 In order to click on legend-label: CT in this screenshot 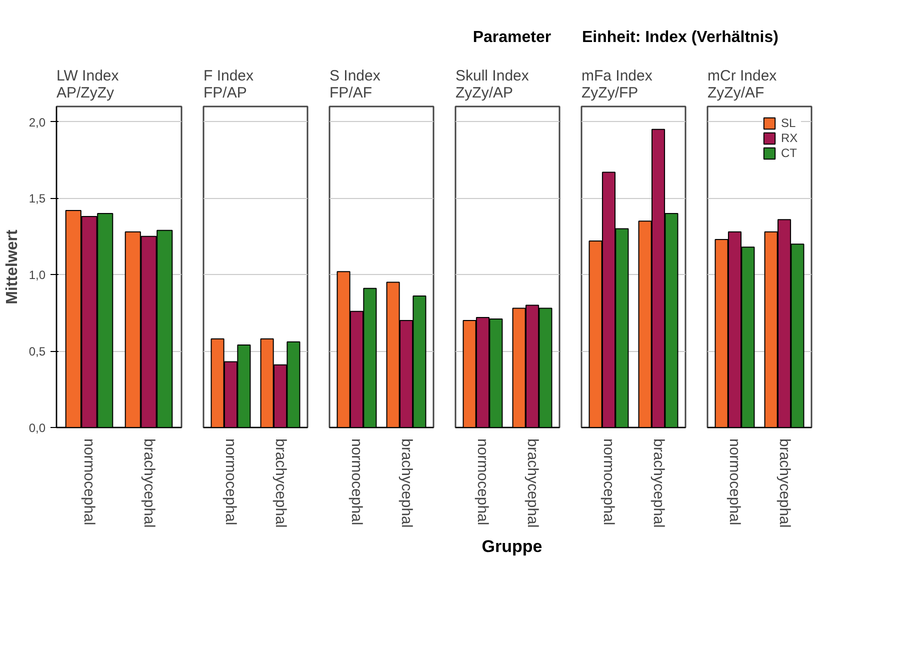, I will do `click(789, 153)`.